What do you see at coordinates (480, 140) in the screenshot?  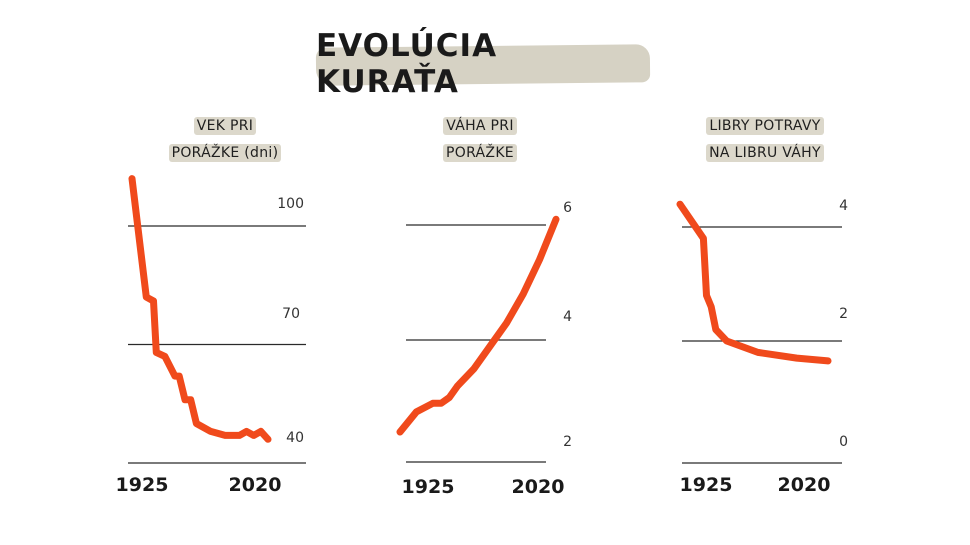 I see `panel-title-weight: VÁHA PRI PORÁŽKE` at bounding box center [480, 140].